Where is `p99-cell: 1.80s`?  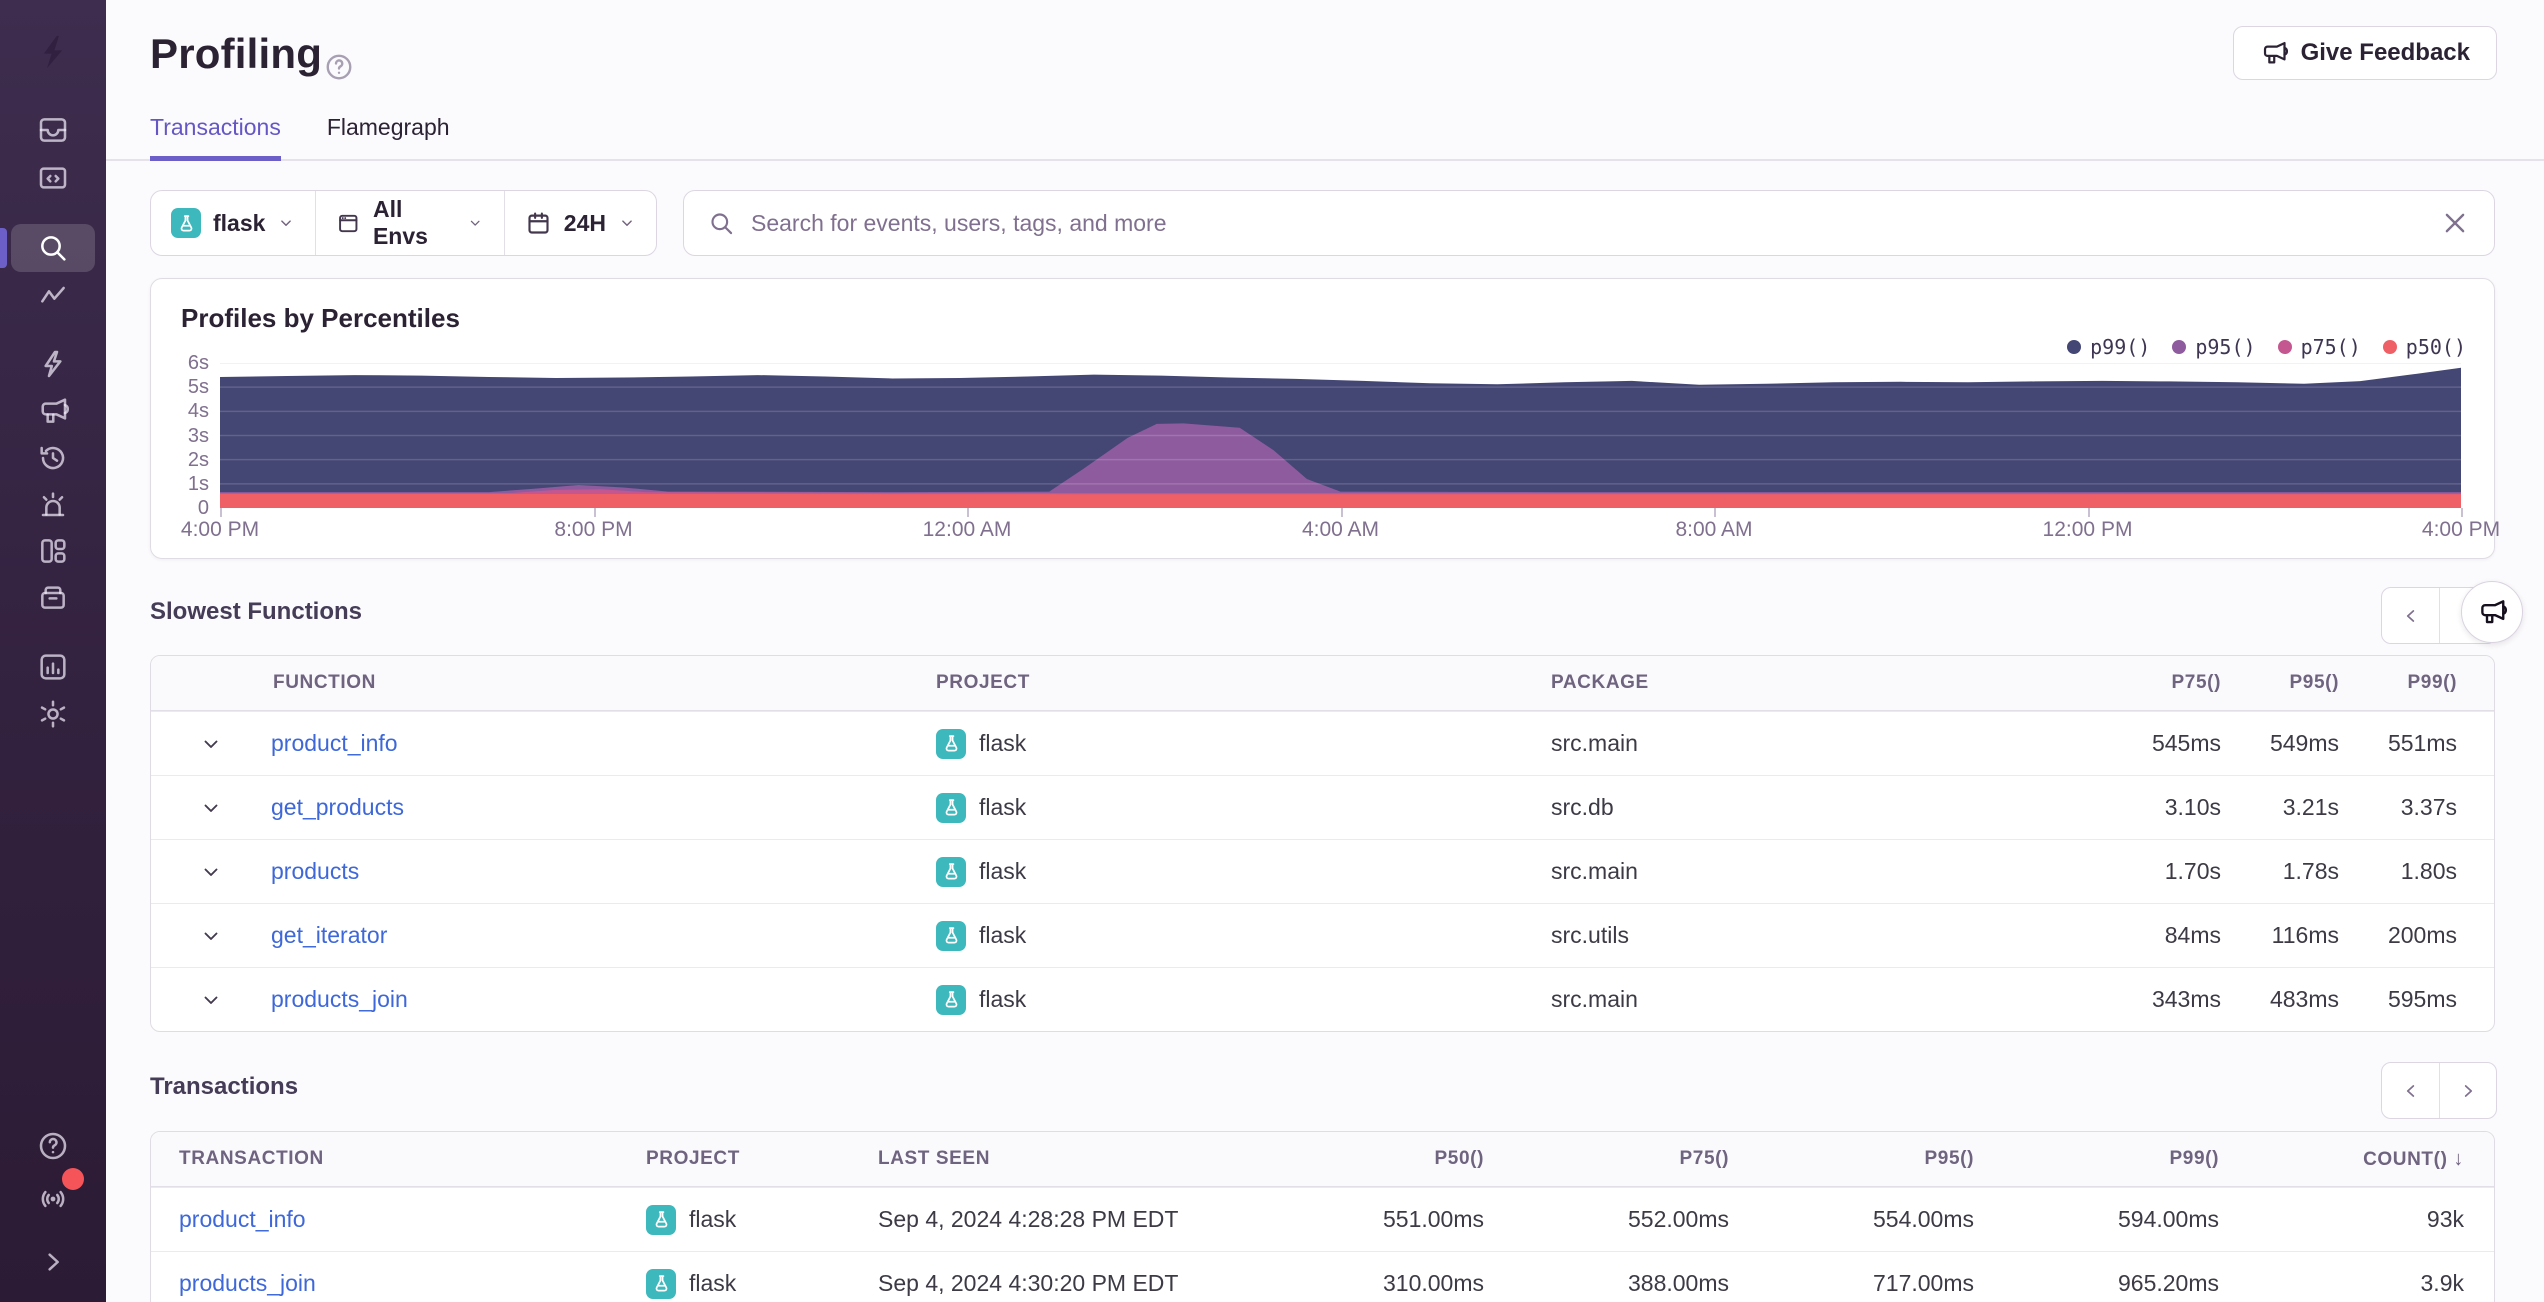
p99-cell: 1.80s is located at coordinates (2428, 871).